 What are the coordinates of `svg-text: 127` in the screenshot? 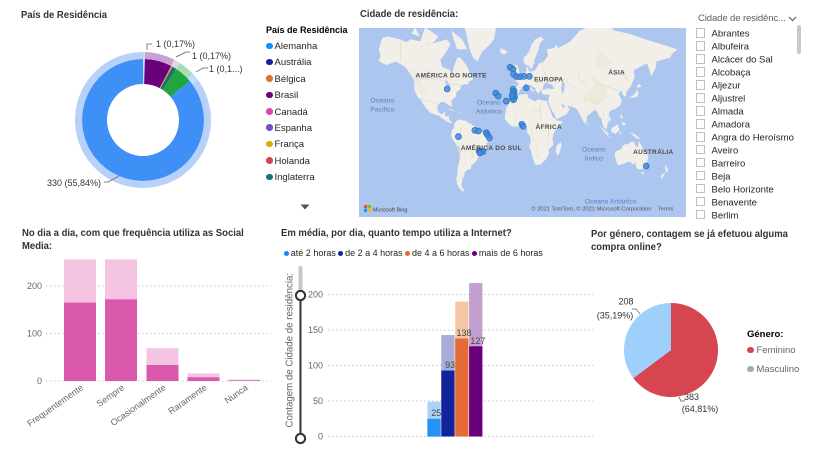 It's located at (477, 341).